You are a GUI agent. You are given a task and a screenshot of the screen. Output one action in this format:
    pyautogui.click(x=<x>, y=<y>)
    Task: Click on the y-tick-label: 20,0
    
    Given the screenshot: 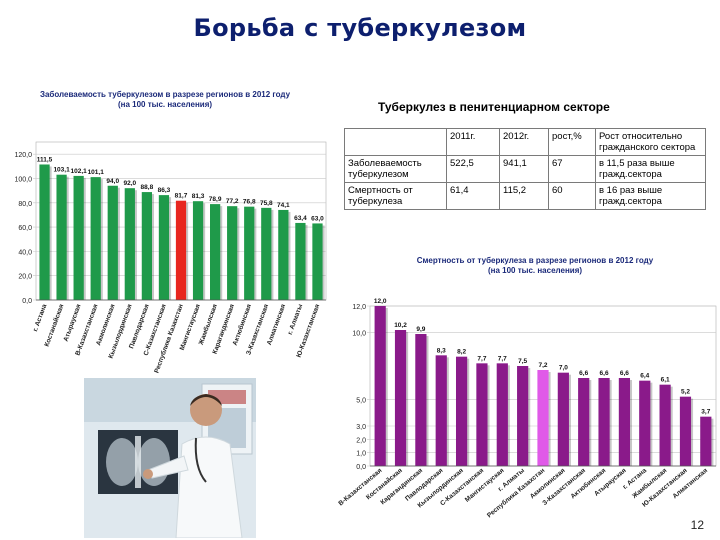 What is the action you would take?
    pyautogui.click(x=25, y=277)
    